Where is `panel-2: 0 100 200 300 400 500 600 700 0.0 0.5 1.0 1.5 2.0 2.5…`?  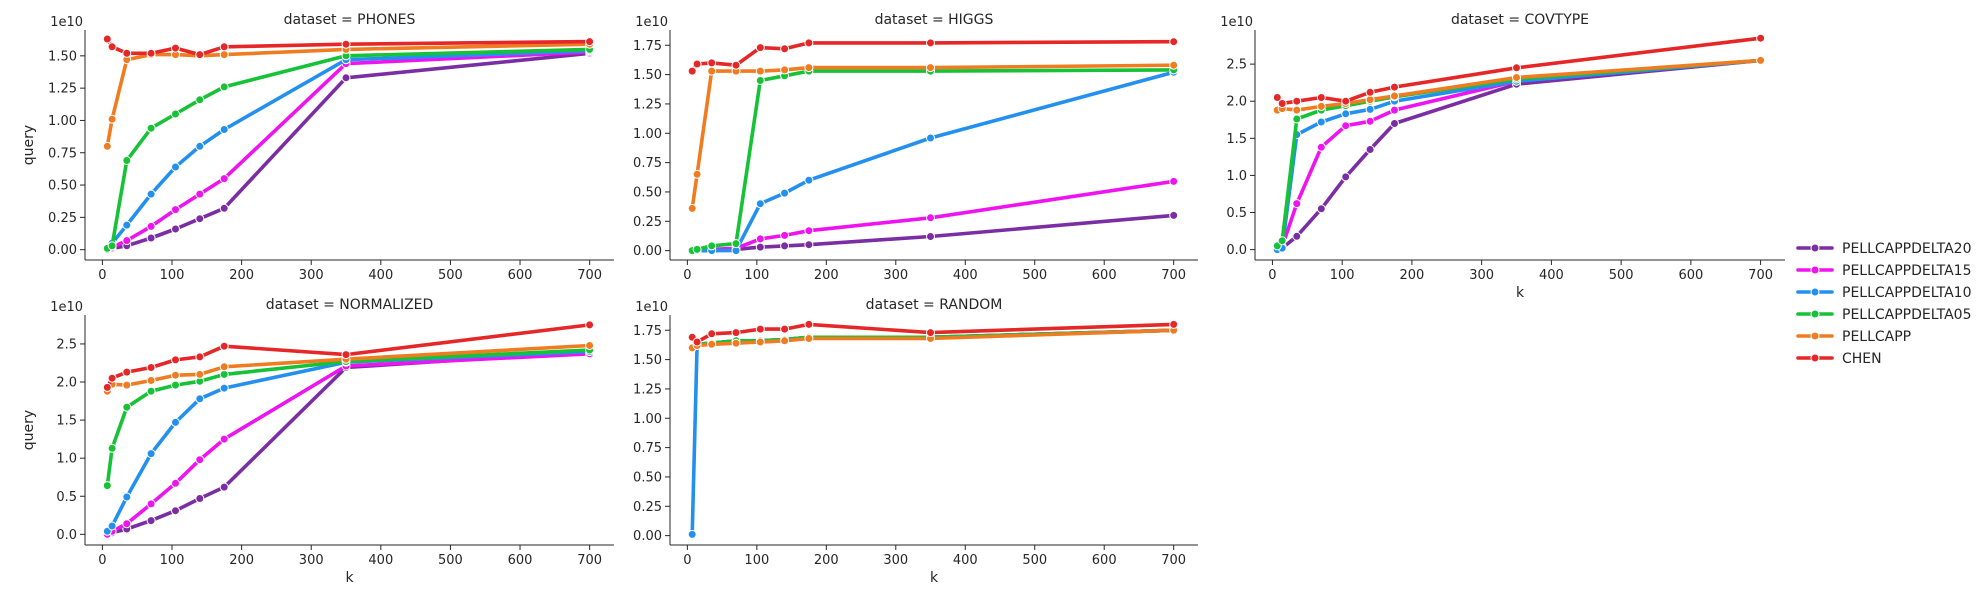 panel-2: 0 100 200 300 400 500 600 700 0.0 0.5 1.0 1.5 2.0 2.5… is located at coordinates (1502, 156).